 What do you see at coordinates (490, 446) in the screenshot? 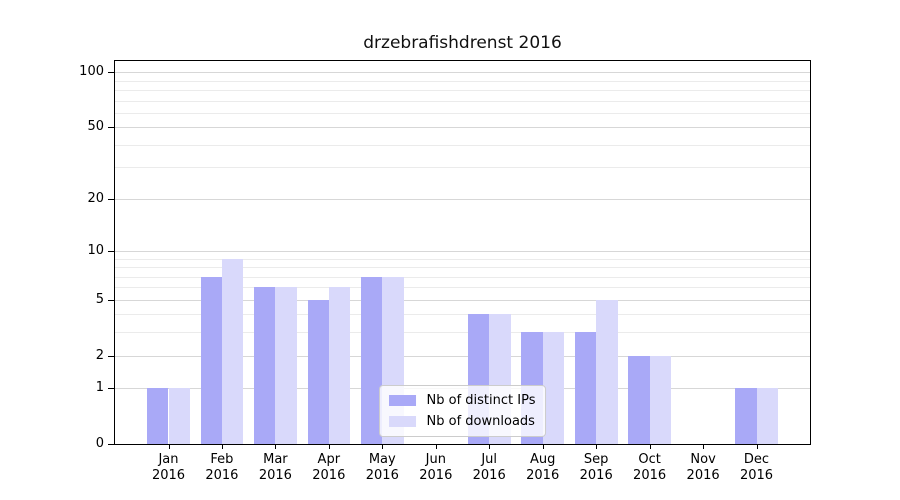
I see `x-tick-jul` at bounding box center [490, 446].